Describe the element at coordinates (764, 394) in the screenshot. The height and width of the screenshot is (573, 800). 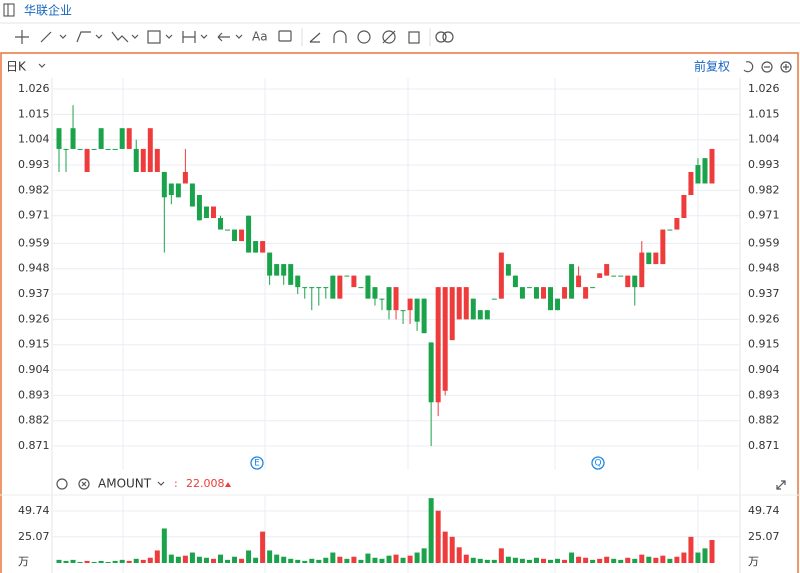
I see `y-tick-label-right: 0.893` at that location.